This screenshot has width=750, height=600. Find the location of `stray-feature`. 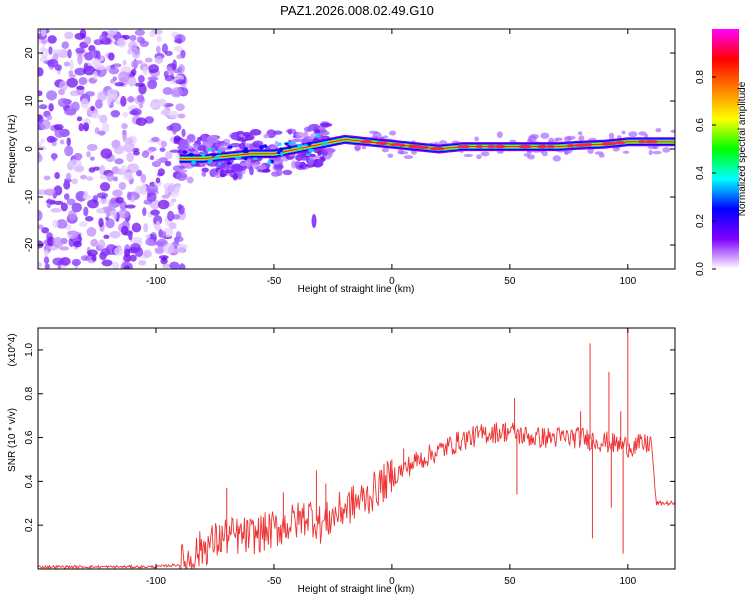

stray-feature is located at coordinates (314, 221).